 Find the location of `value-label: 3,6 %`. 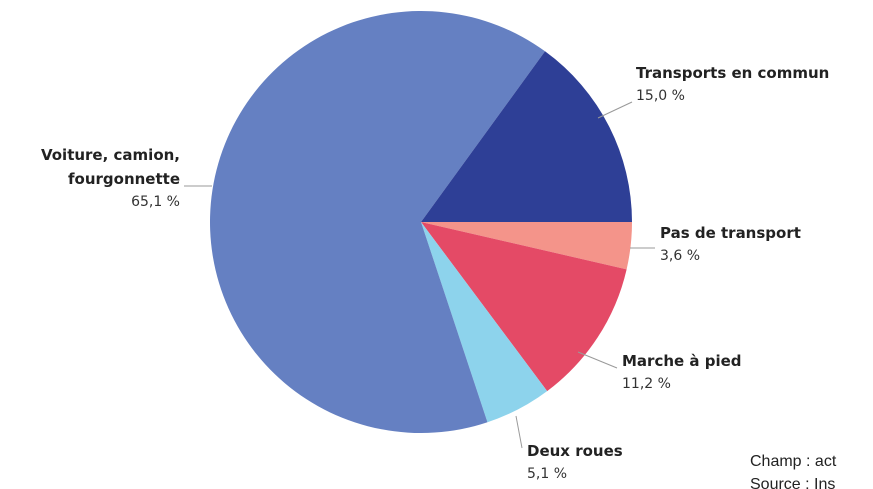

value-label: 3,6 % is located at coordinates (680, 256).